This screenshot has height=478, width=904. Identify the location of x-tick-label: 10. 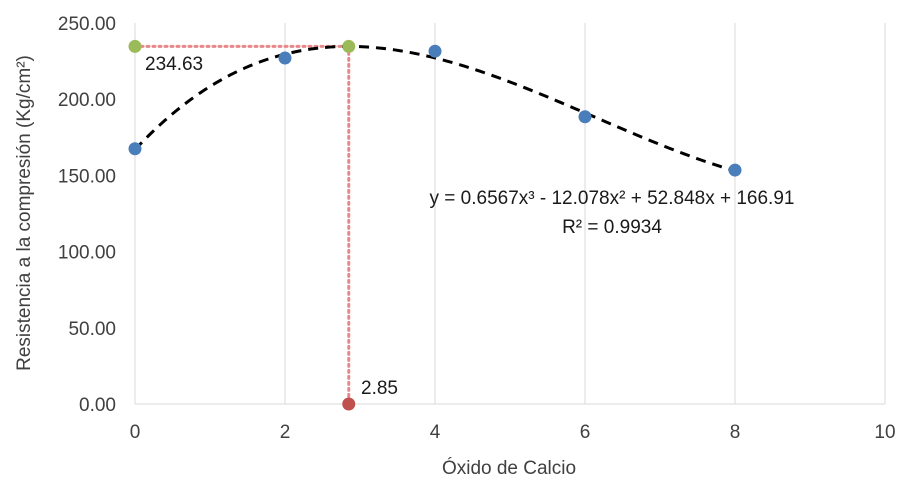
(884, 432).